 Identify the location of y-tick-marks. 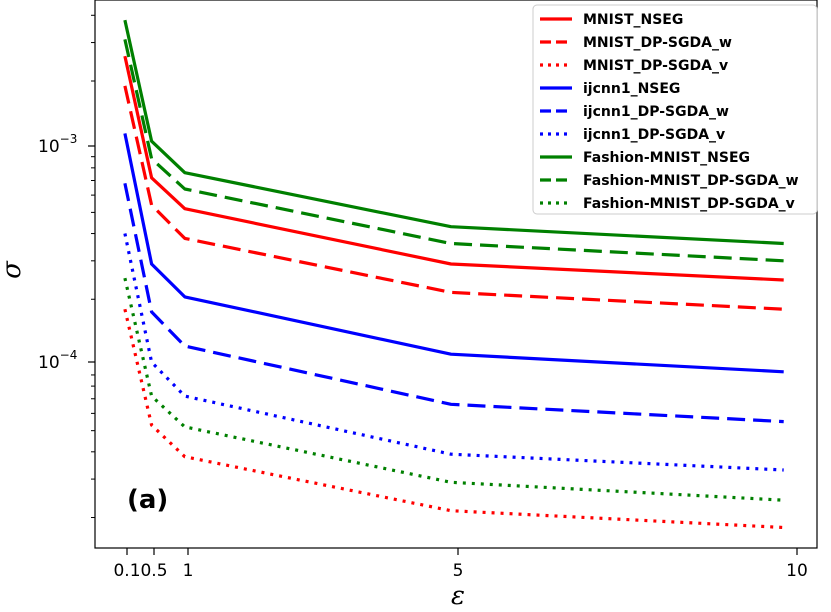
(91, 254).